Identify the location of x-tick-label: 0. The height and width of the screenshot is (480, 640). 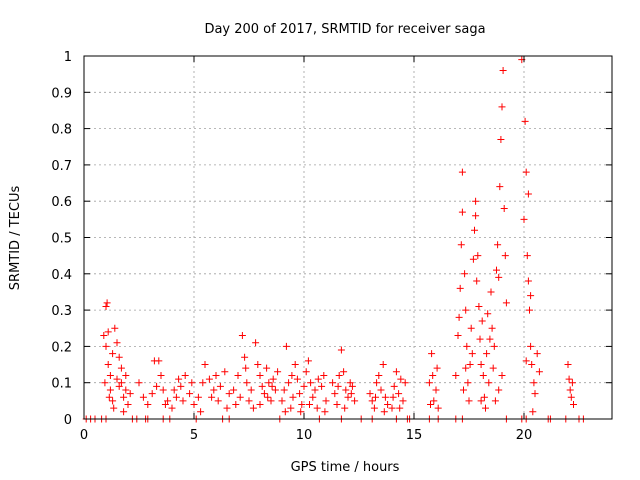
(84, 435).